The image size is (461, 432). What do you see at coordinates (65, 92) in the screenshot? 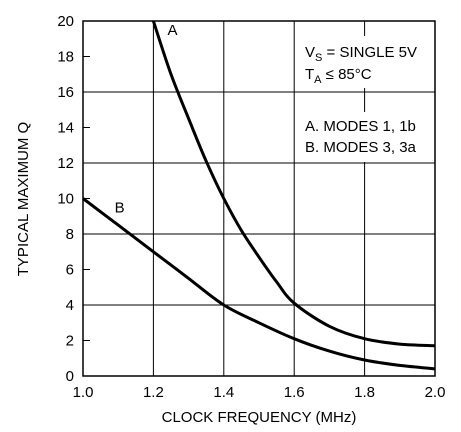
I see `y-tick-label: 16` at bounding box center [65, 92].